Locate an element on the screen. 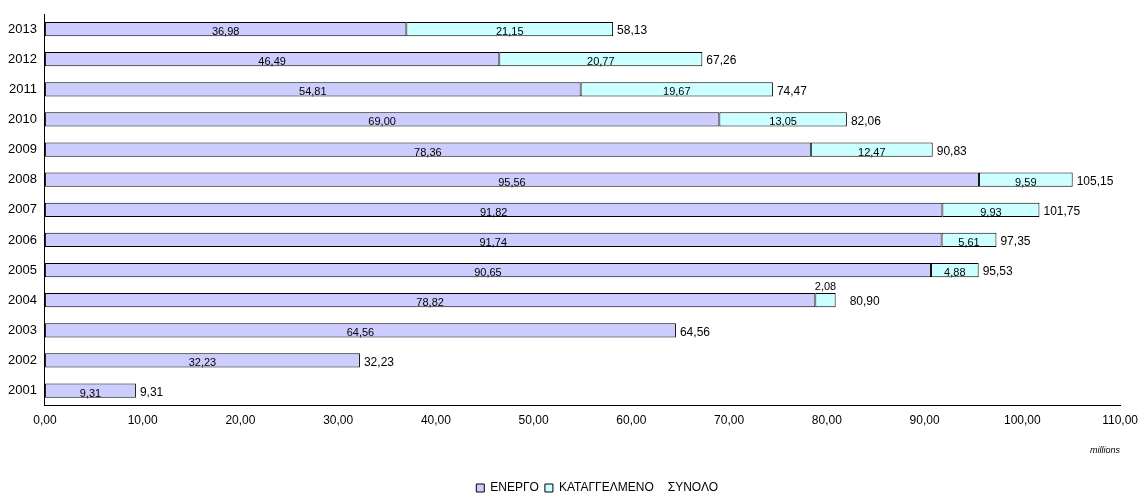 This screenshot has width=1141, height=504. y-tick-label: 2008 is located at coordinates (22, 179).